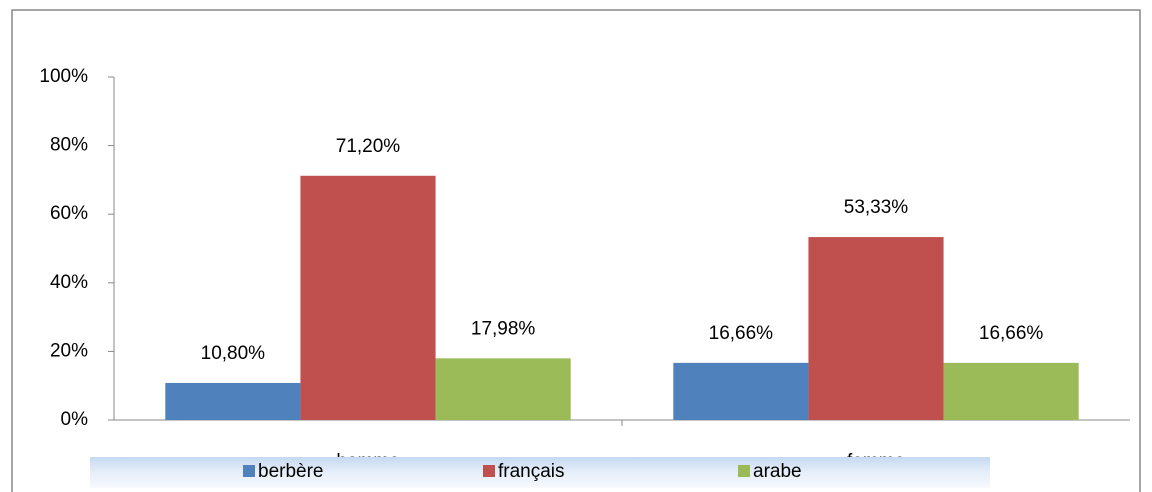  I want to click on y-tick-label: 100%, so click(63, 76).